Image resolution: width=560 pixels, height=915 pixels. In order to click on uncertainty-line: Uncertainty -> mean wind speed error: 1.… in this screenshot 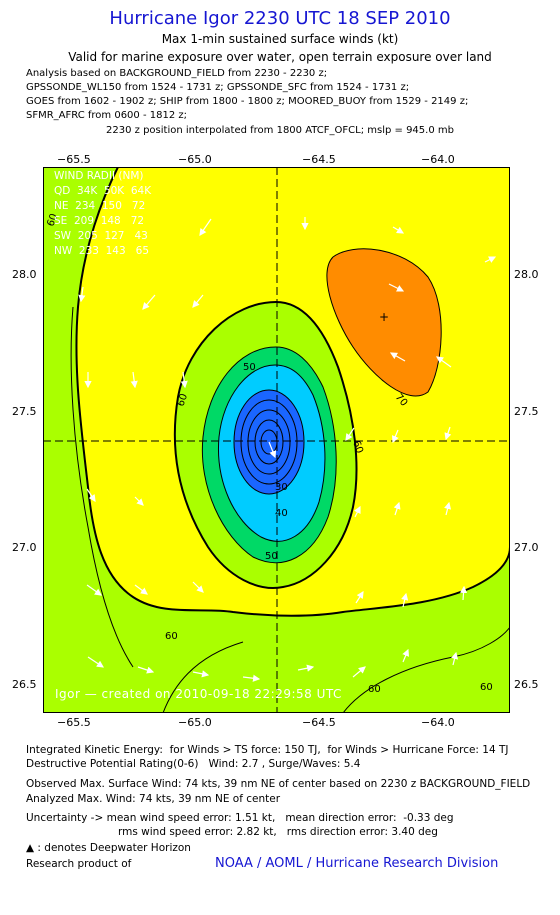, I will do `click(240, 818)`.